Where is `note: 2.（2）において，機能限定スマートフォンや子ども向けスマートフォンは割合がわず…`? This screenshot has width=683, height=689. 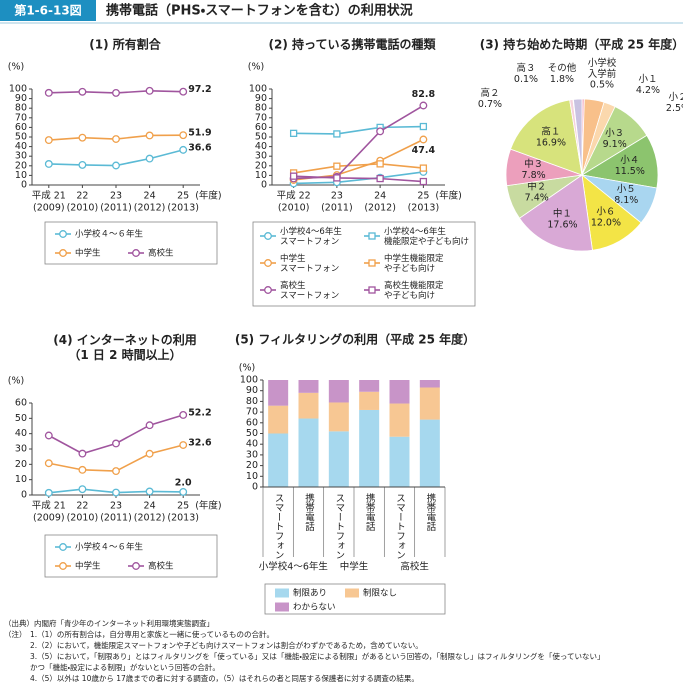
note: 2.（2）において，機能限定スマートフォンや子ども向けスマートフォンは割合がわず… is located at coordinates (226, 645).